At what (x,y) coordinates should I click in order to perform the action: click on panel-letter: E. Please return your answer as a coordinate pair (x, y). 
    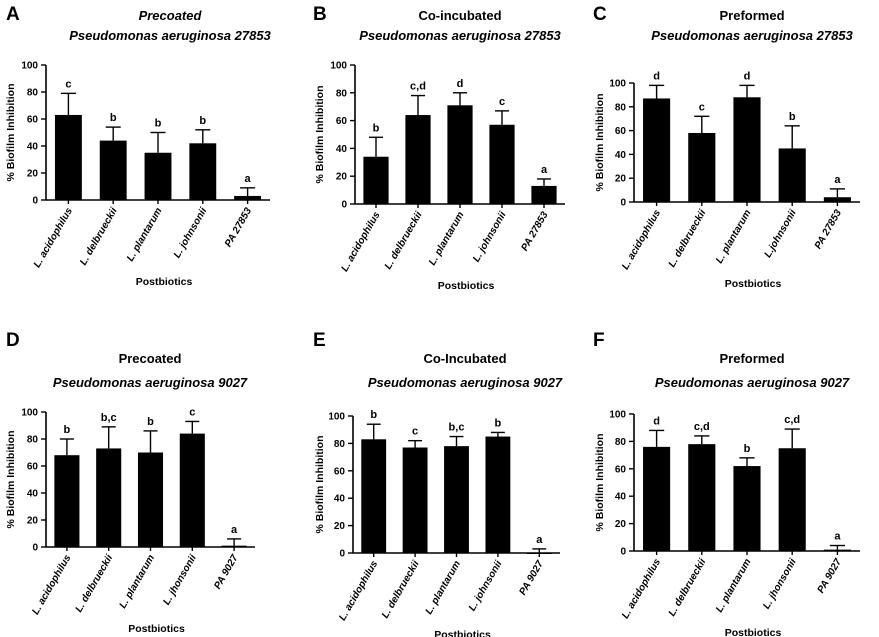
    Looking at the image, I should click on (319, 340).